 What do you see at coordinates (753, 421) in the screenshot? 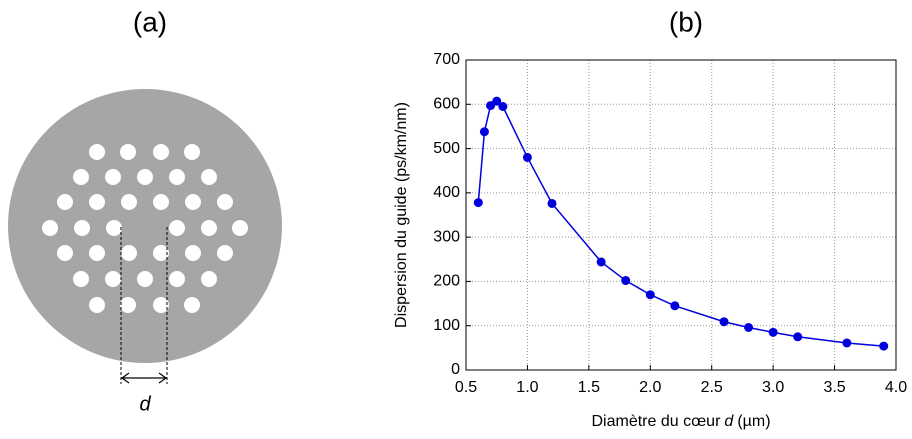
I see `x-axis-label-part: (µm)` at bounding box center [753, 421].